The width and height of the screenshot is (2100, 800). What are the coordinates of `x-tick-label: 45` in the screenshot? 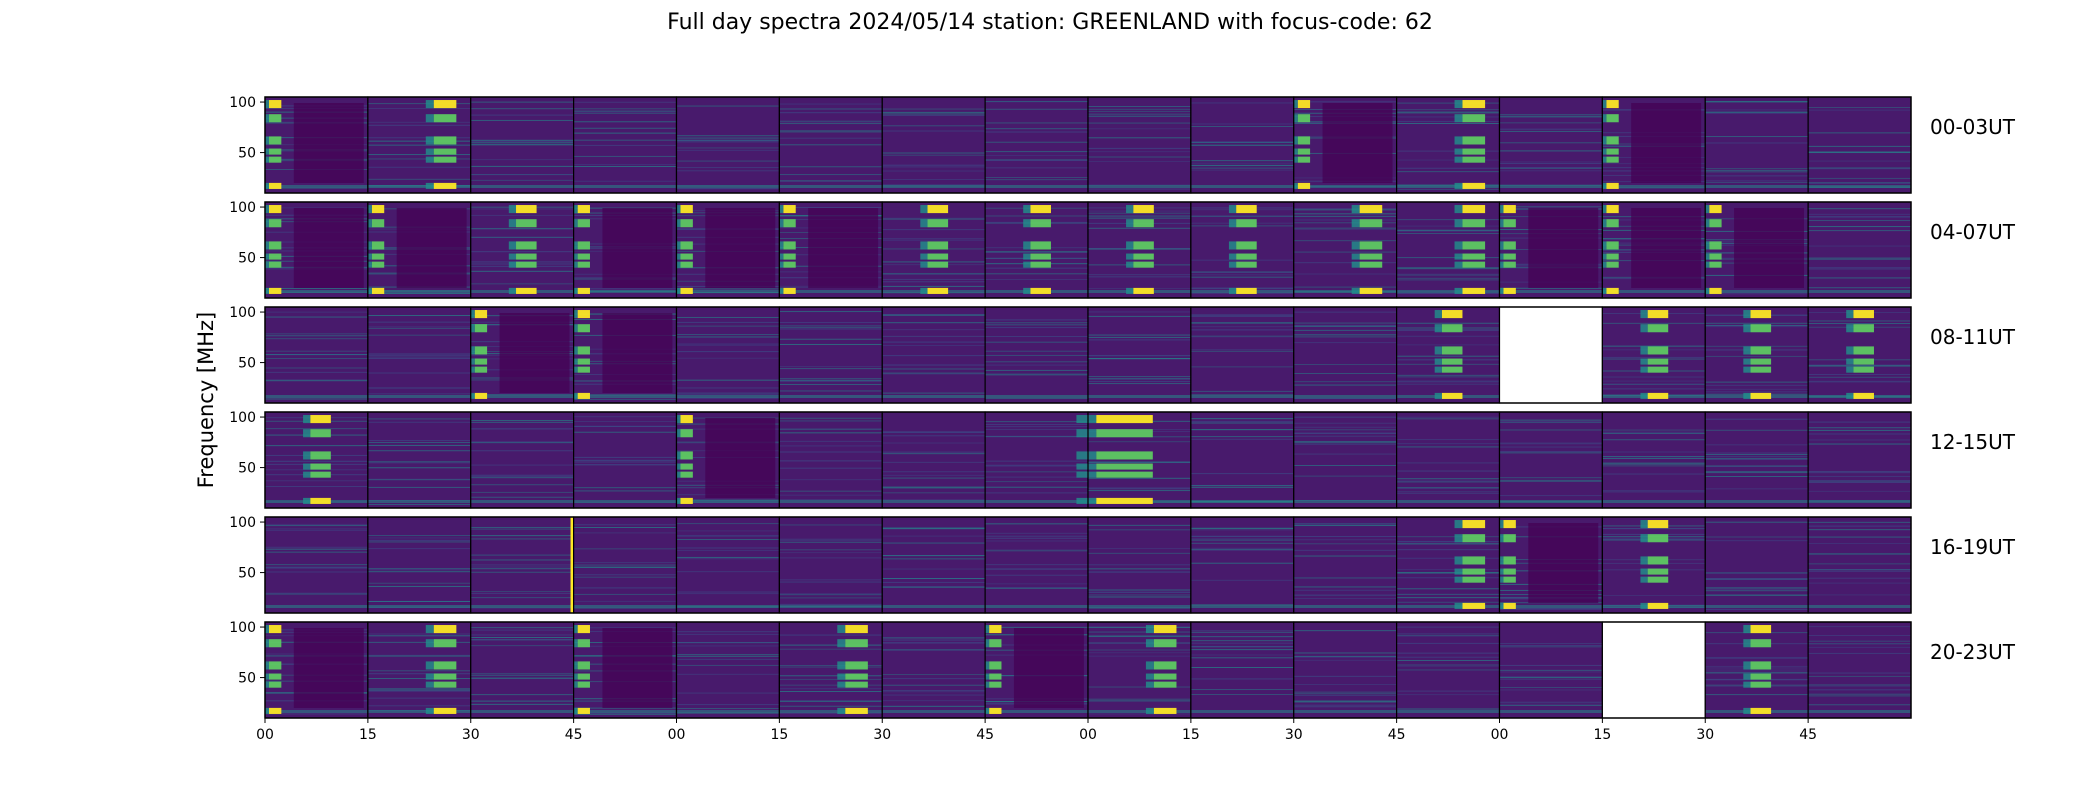 It's located at (574, 735).